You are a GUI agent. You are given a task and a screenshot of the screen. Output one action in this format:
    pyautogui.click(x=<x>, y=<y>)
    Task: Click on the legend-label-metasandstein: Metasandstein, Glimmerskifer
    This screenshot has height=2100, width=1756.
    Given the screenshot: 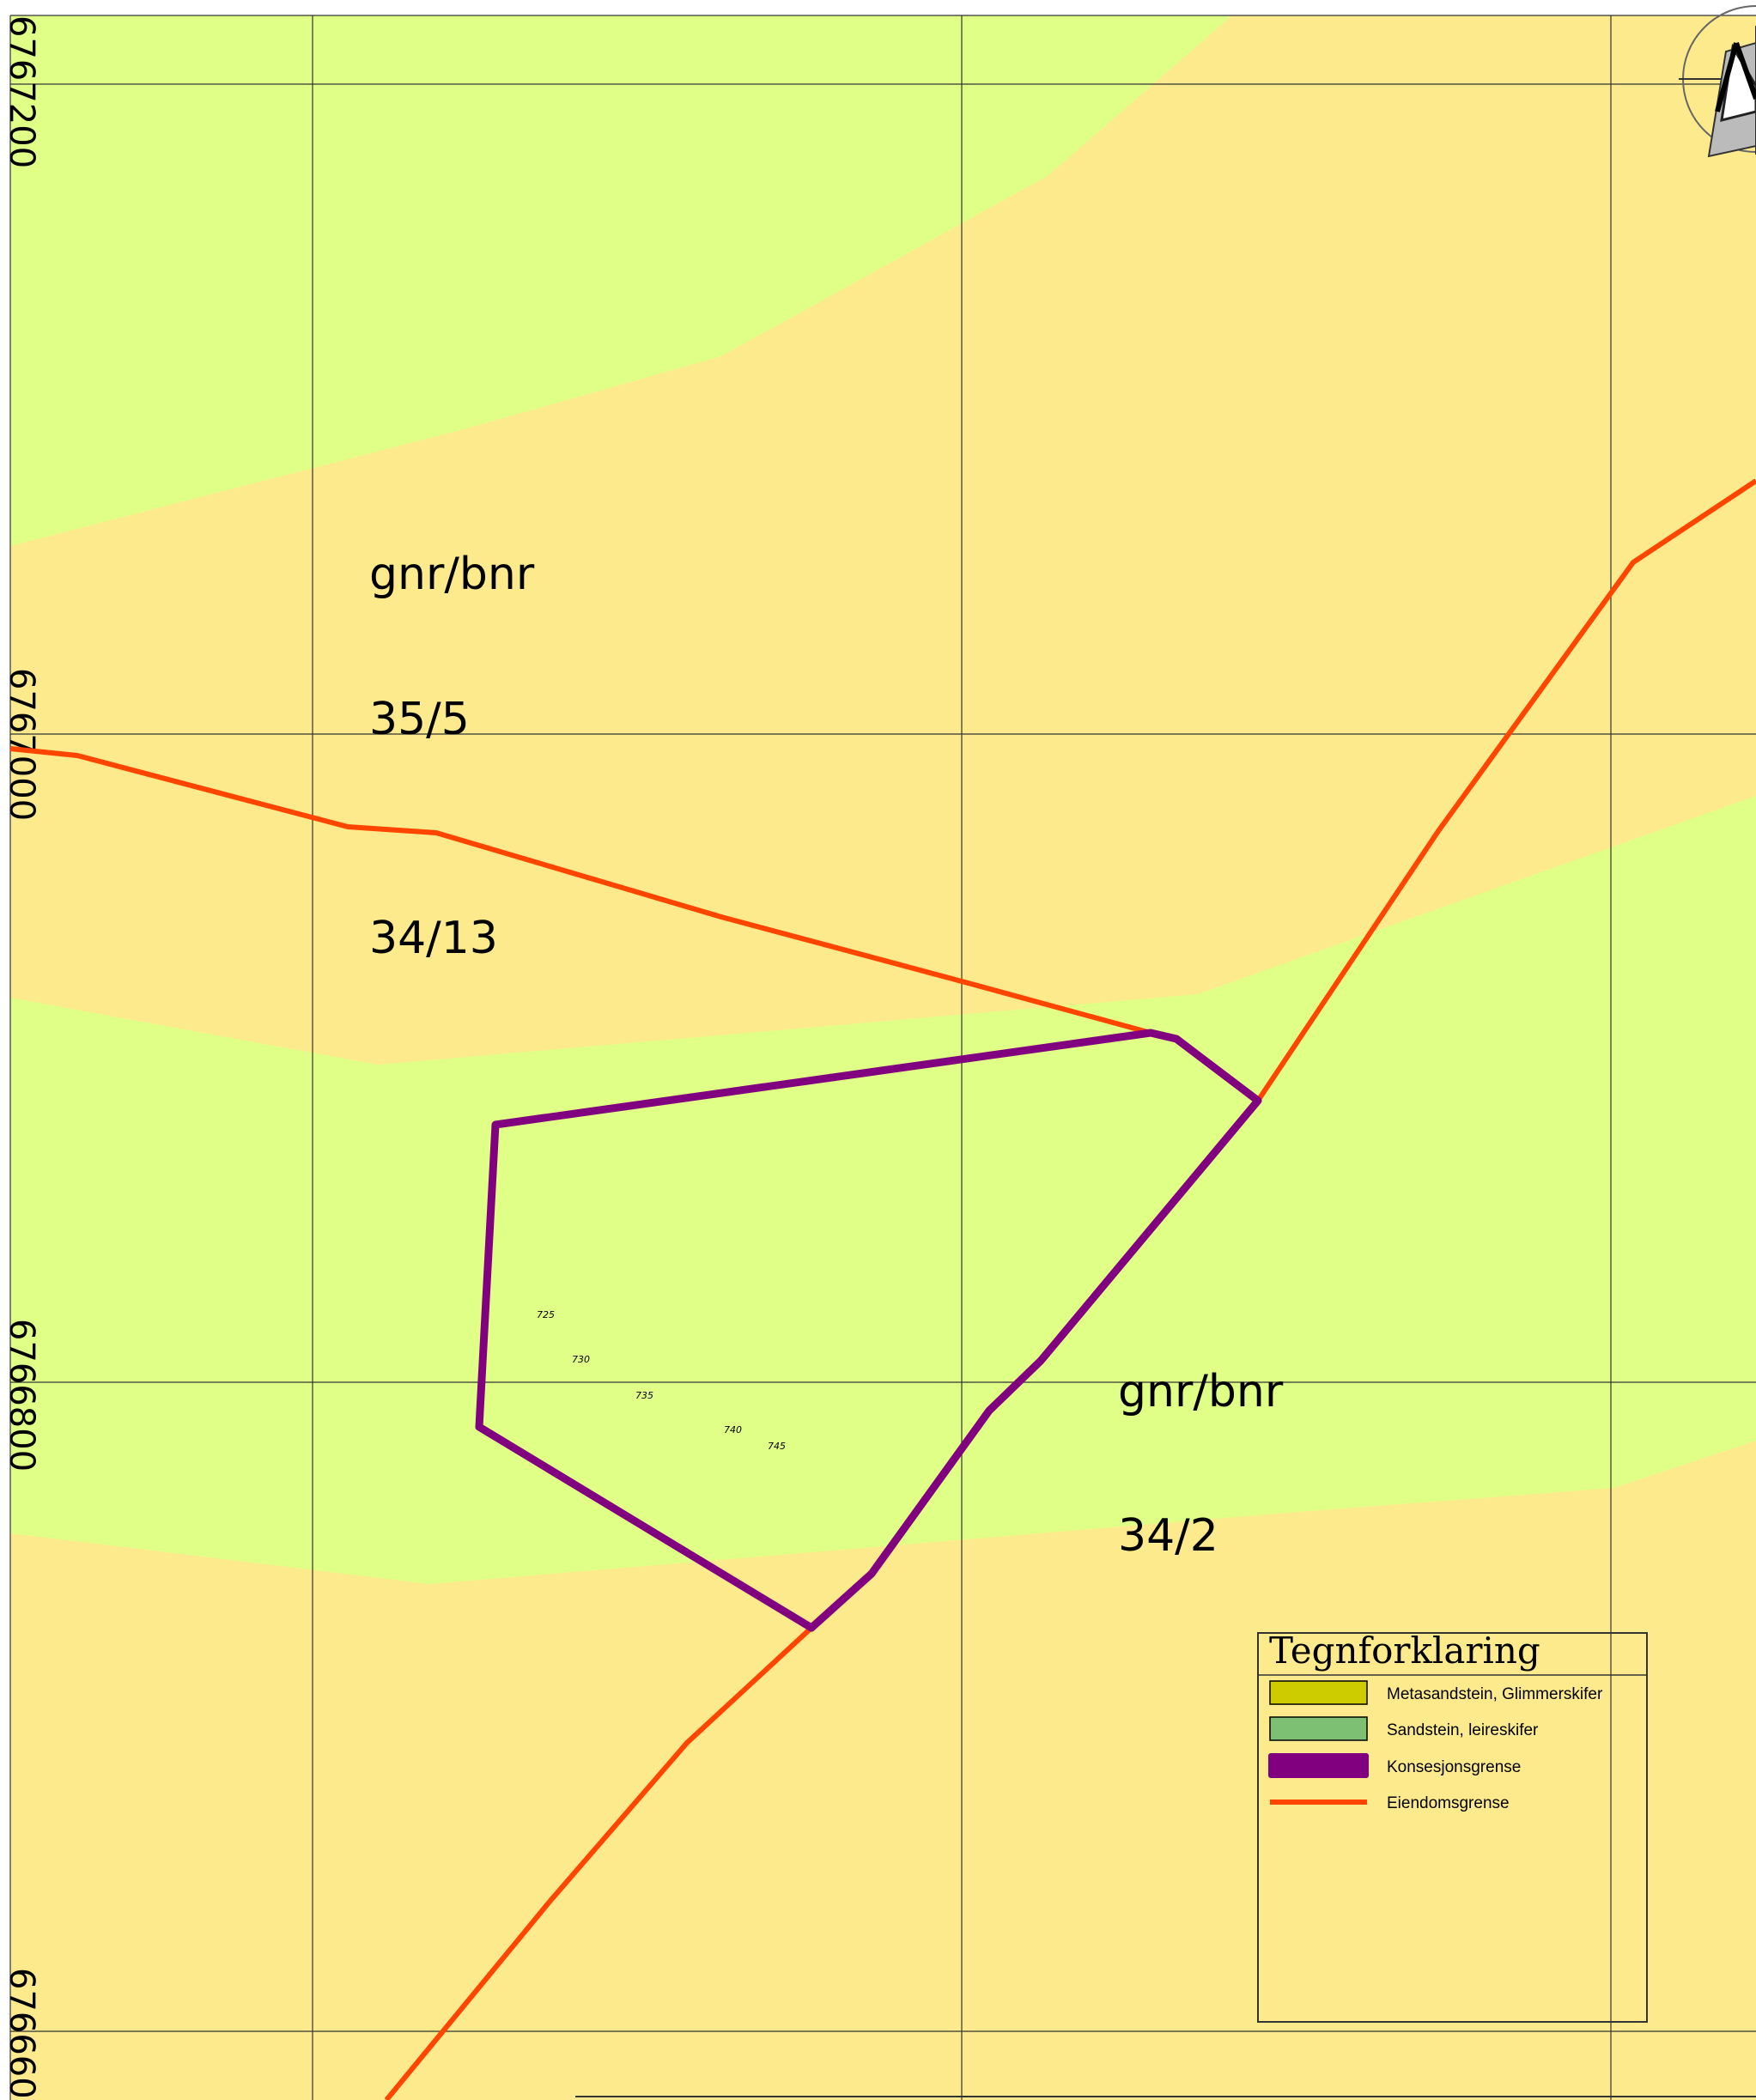 What is the action you would take?
    pyautogui.click(x=1495, y=1694)
    